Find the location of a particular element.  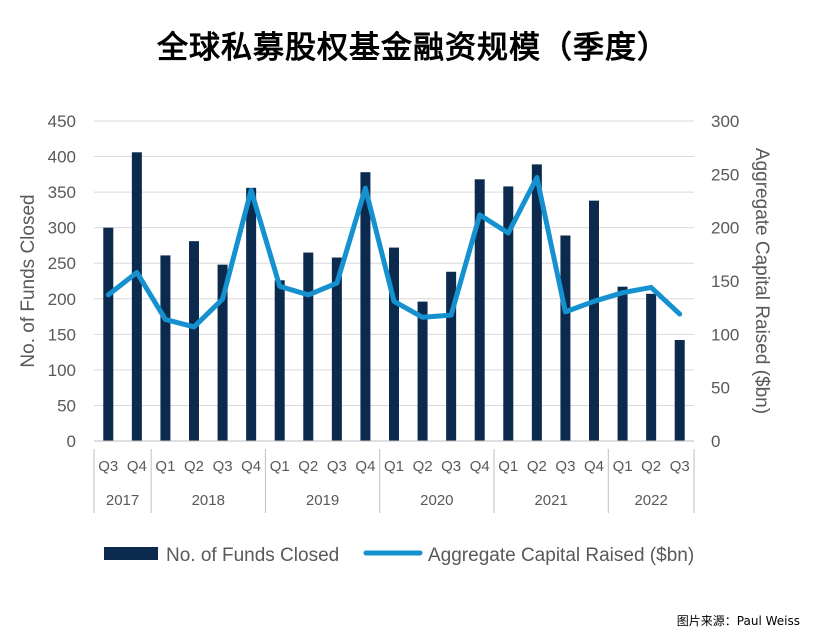

y-tick-right: 100 is located at coordinates (725, 334).